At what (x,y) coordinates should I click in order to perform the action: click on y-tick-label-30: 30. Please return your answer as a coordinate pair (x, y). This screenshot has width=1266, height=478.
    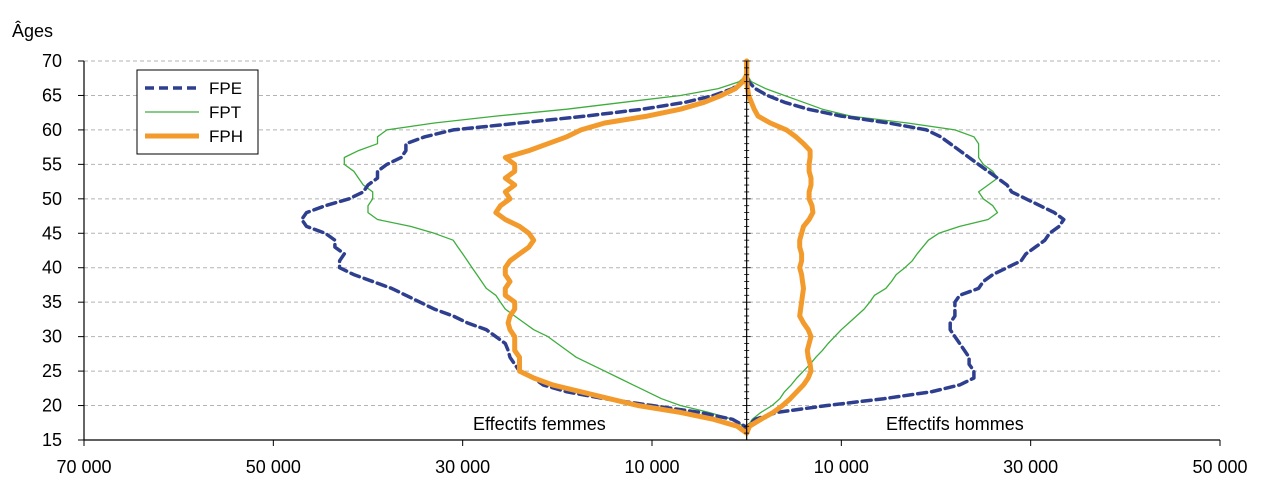
    Looking at the image, I should click on (52, 337).